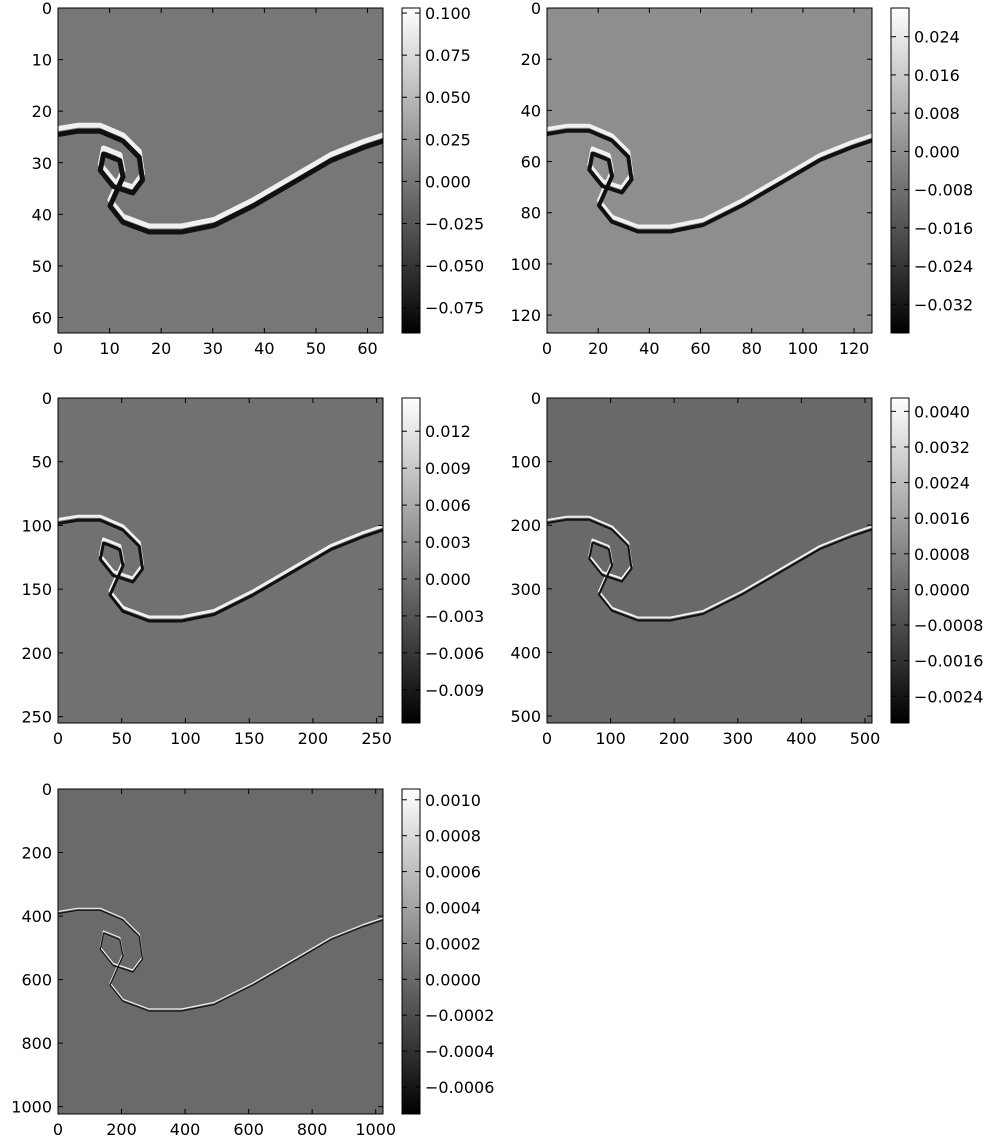 Image resolution: width=994 pixels, height=1142 pixels. Describe the element at coordinates (454, 616) in the screenshot. I see `colorbar-tick-label: −0.003` at that location.